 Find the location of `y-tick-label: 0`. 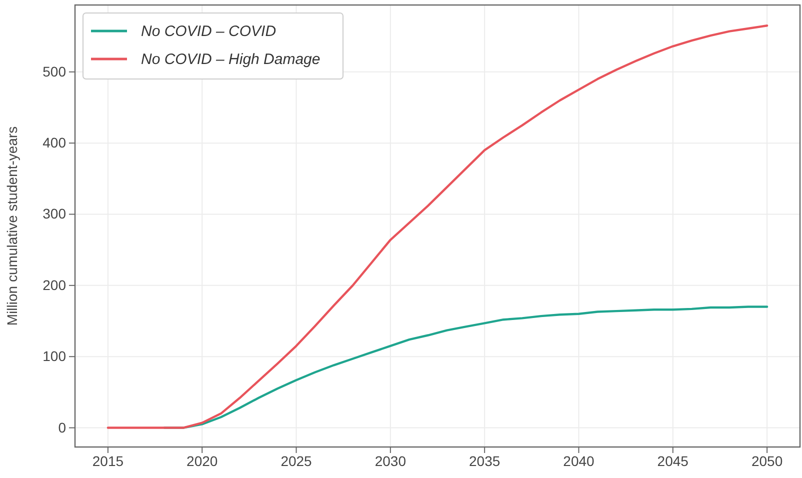

y-tick-label: 0 is located at coordinates (62, 427).